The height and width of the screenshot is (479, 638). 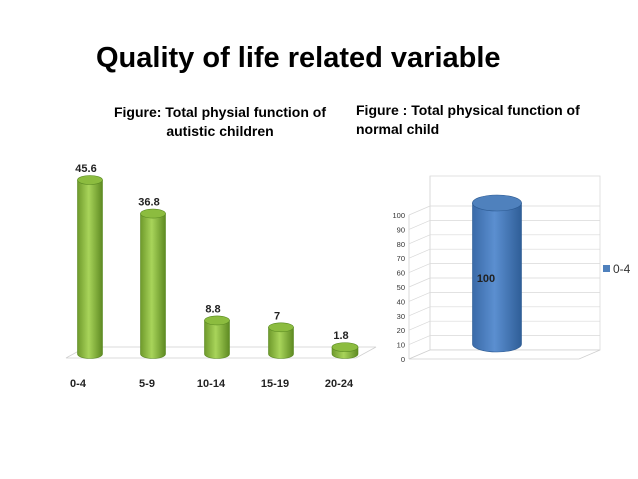 What do you see at coordinates (153, 213) in the screenshot?
I see `chart1-bar-5-9-top` at bounding box center [153, 213].